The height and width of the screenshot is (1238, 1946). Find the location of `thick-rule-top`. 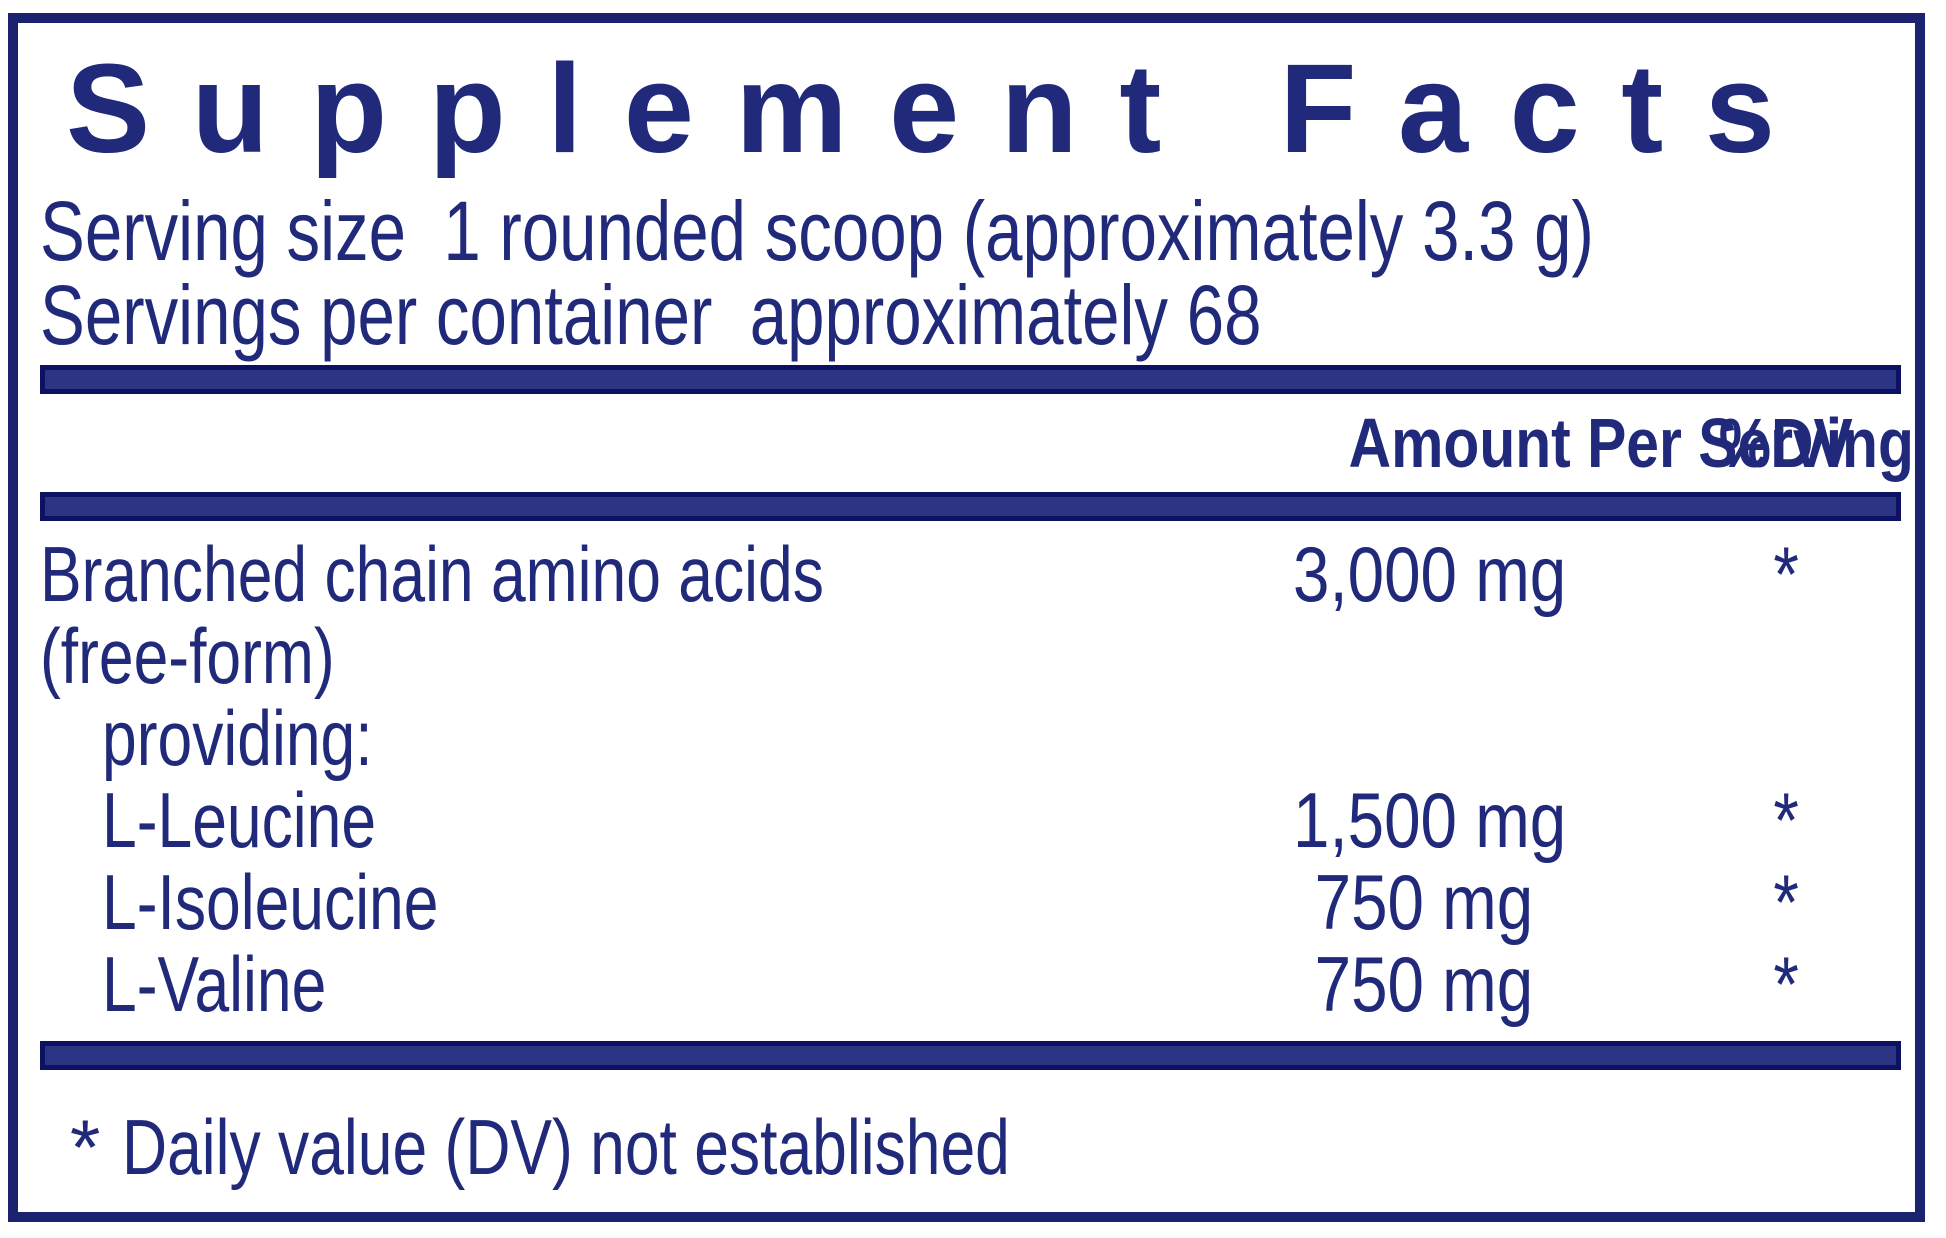

thick-rule-top is located at coordinates (970, 379).